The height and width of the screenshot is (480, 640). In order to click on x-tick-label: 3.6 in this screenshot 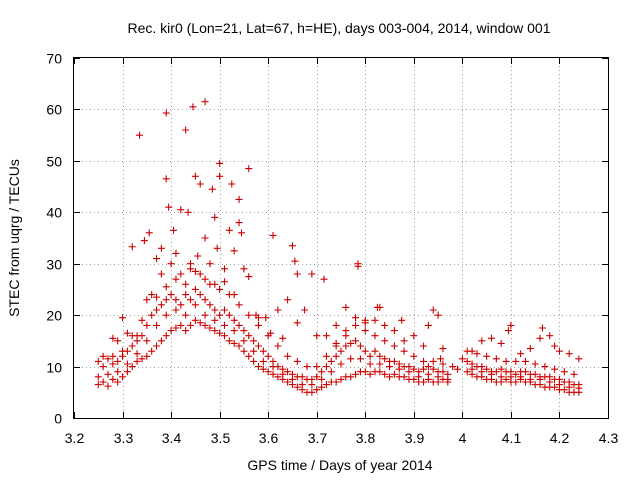, I will do `click(269, 438)`.